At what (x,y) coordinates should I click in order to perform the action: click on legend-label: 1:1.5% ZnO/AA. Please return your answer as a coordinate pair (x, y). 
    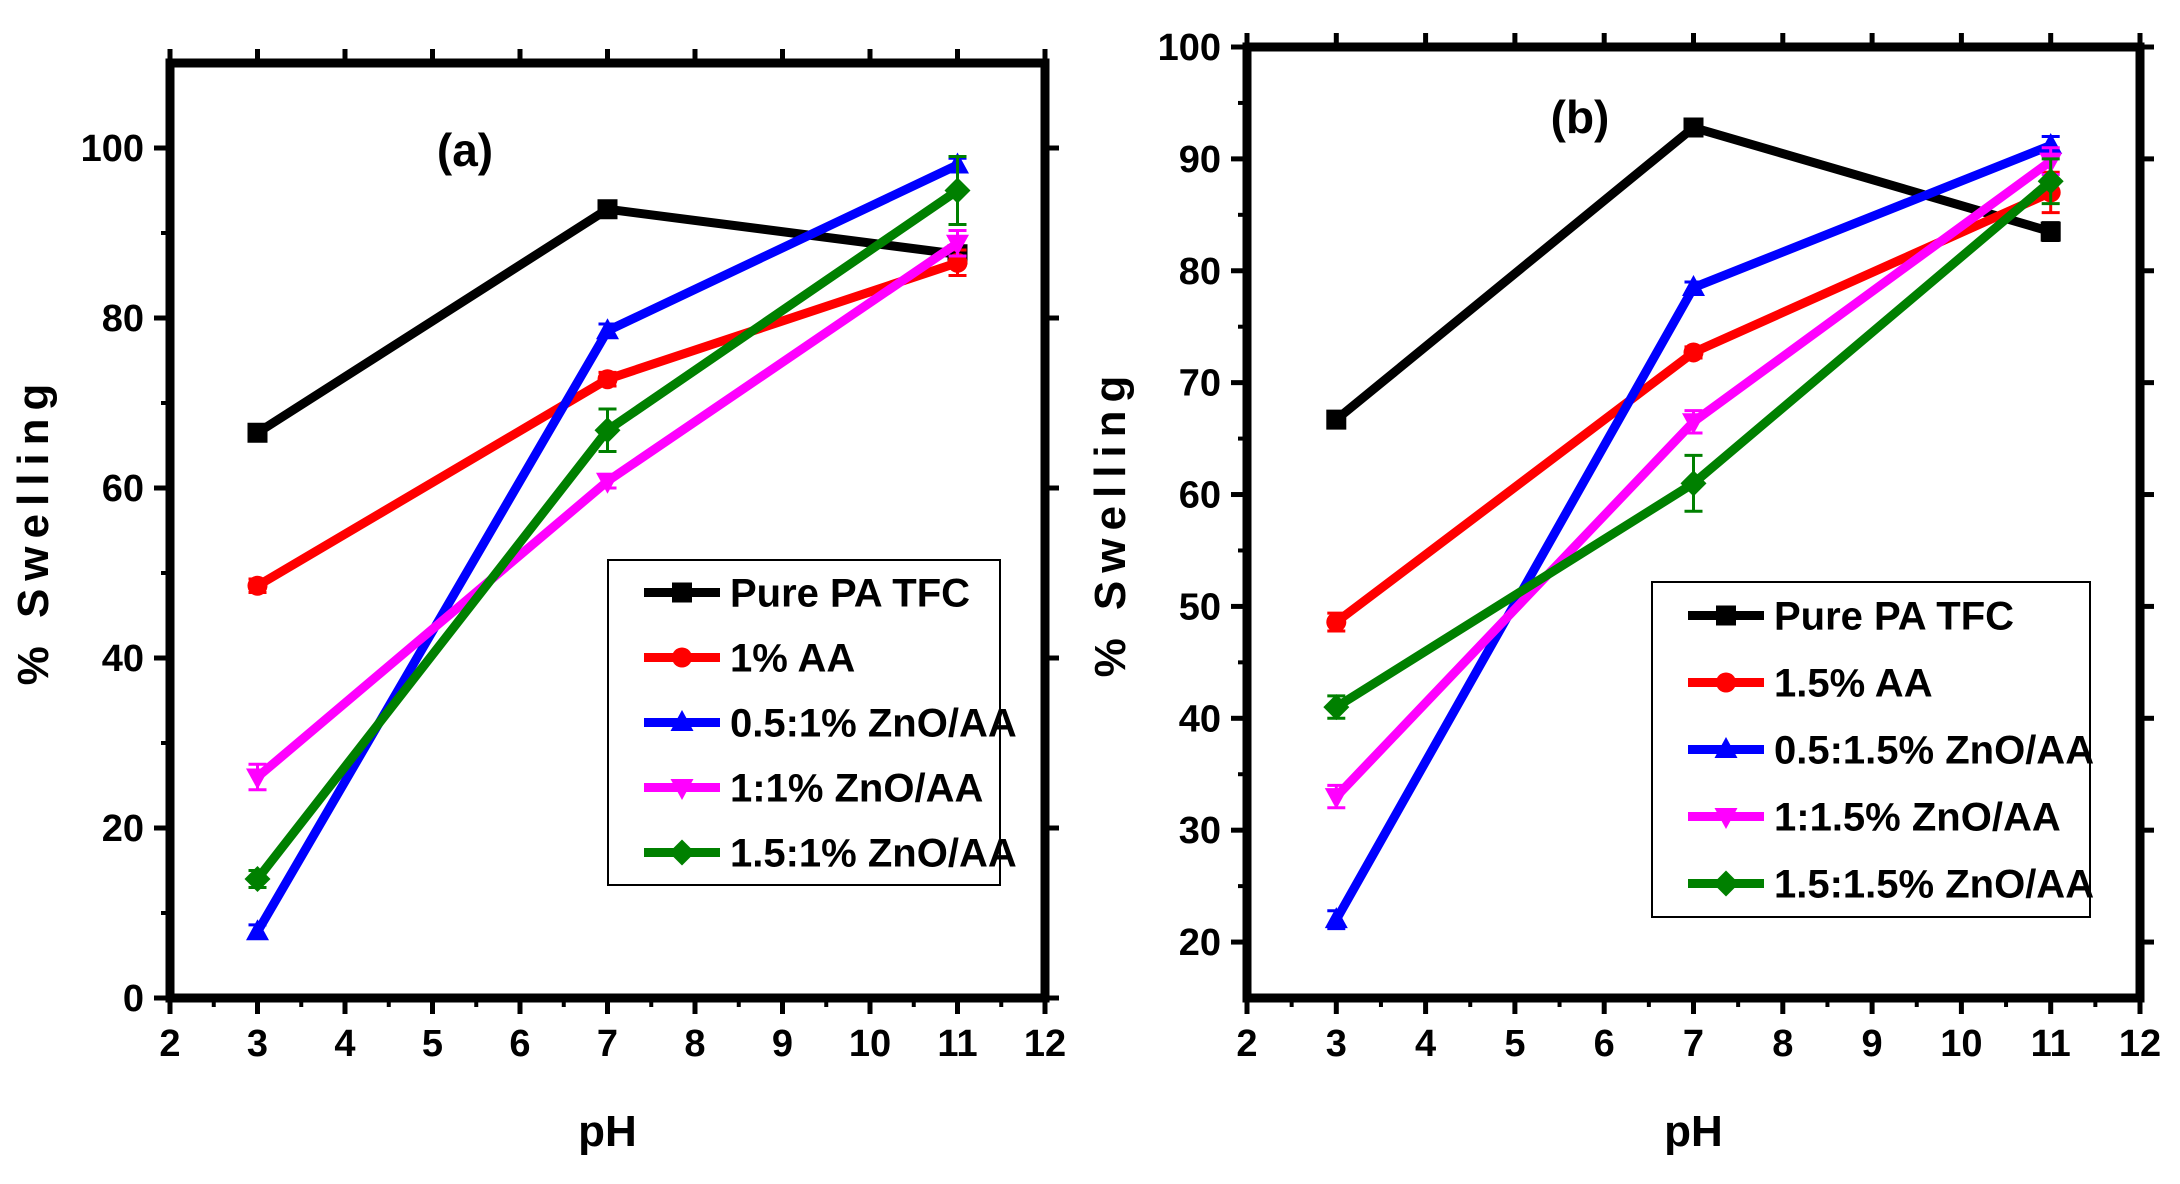
    Looking at the image, I should click on (1917, 818).